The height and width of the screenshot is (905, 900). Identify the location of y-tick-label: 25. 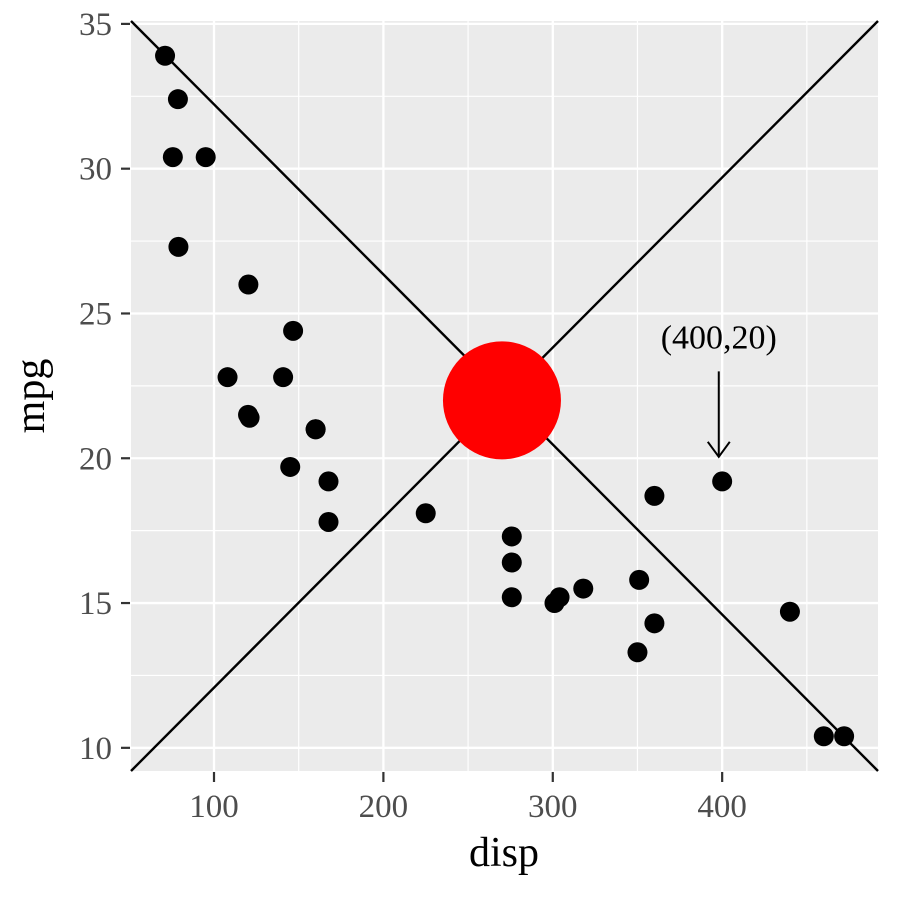
(95, 314).